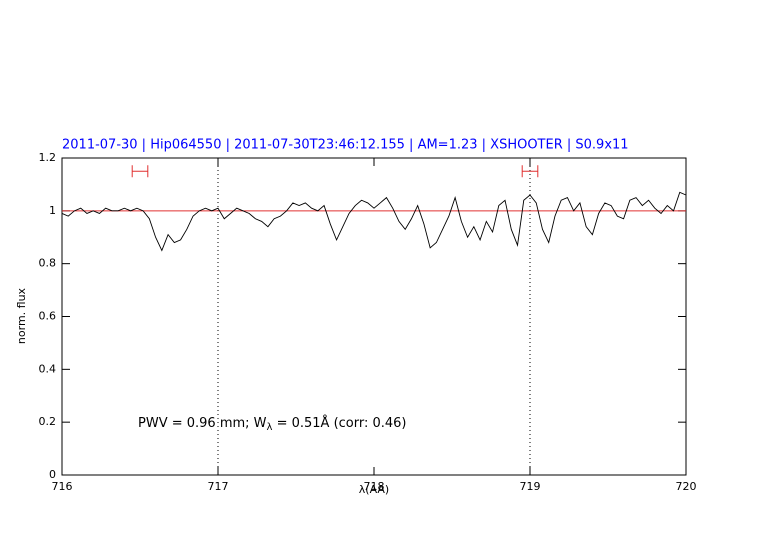 This screenshot has width=782, height=542. I want to click on y-axis-label: norm. flux, so click(21, 315).